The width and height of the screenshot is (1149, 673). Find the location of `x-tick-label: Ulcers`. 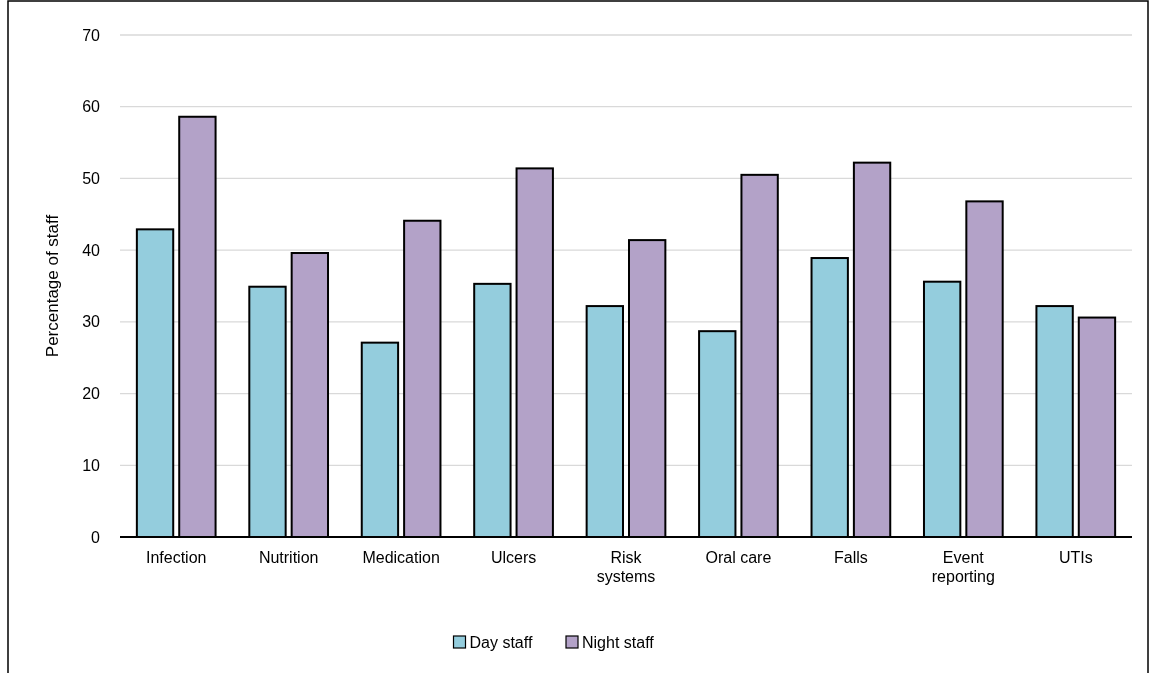

x-tick-label: Ulcers is located at coordinates (513, 557).